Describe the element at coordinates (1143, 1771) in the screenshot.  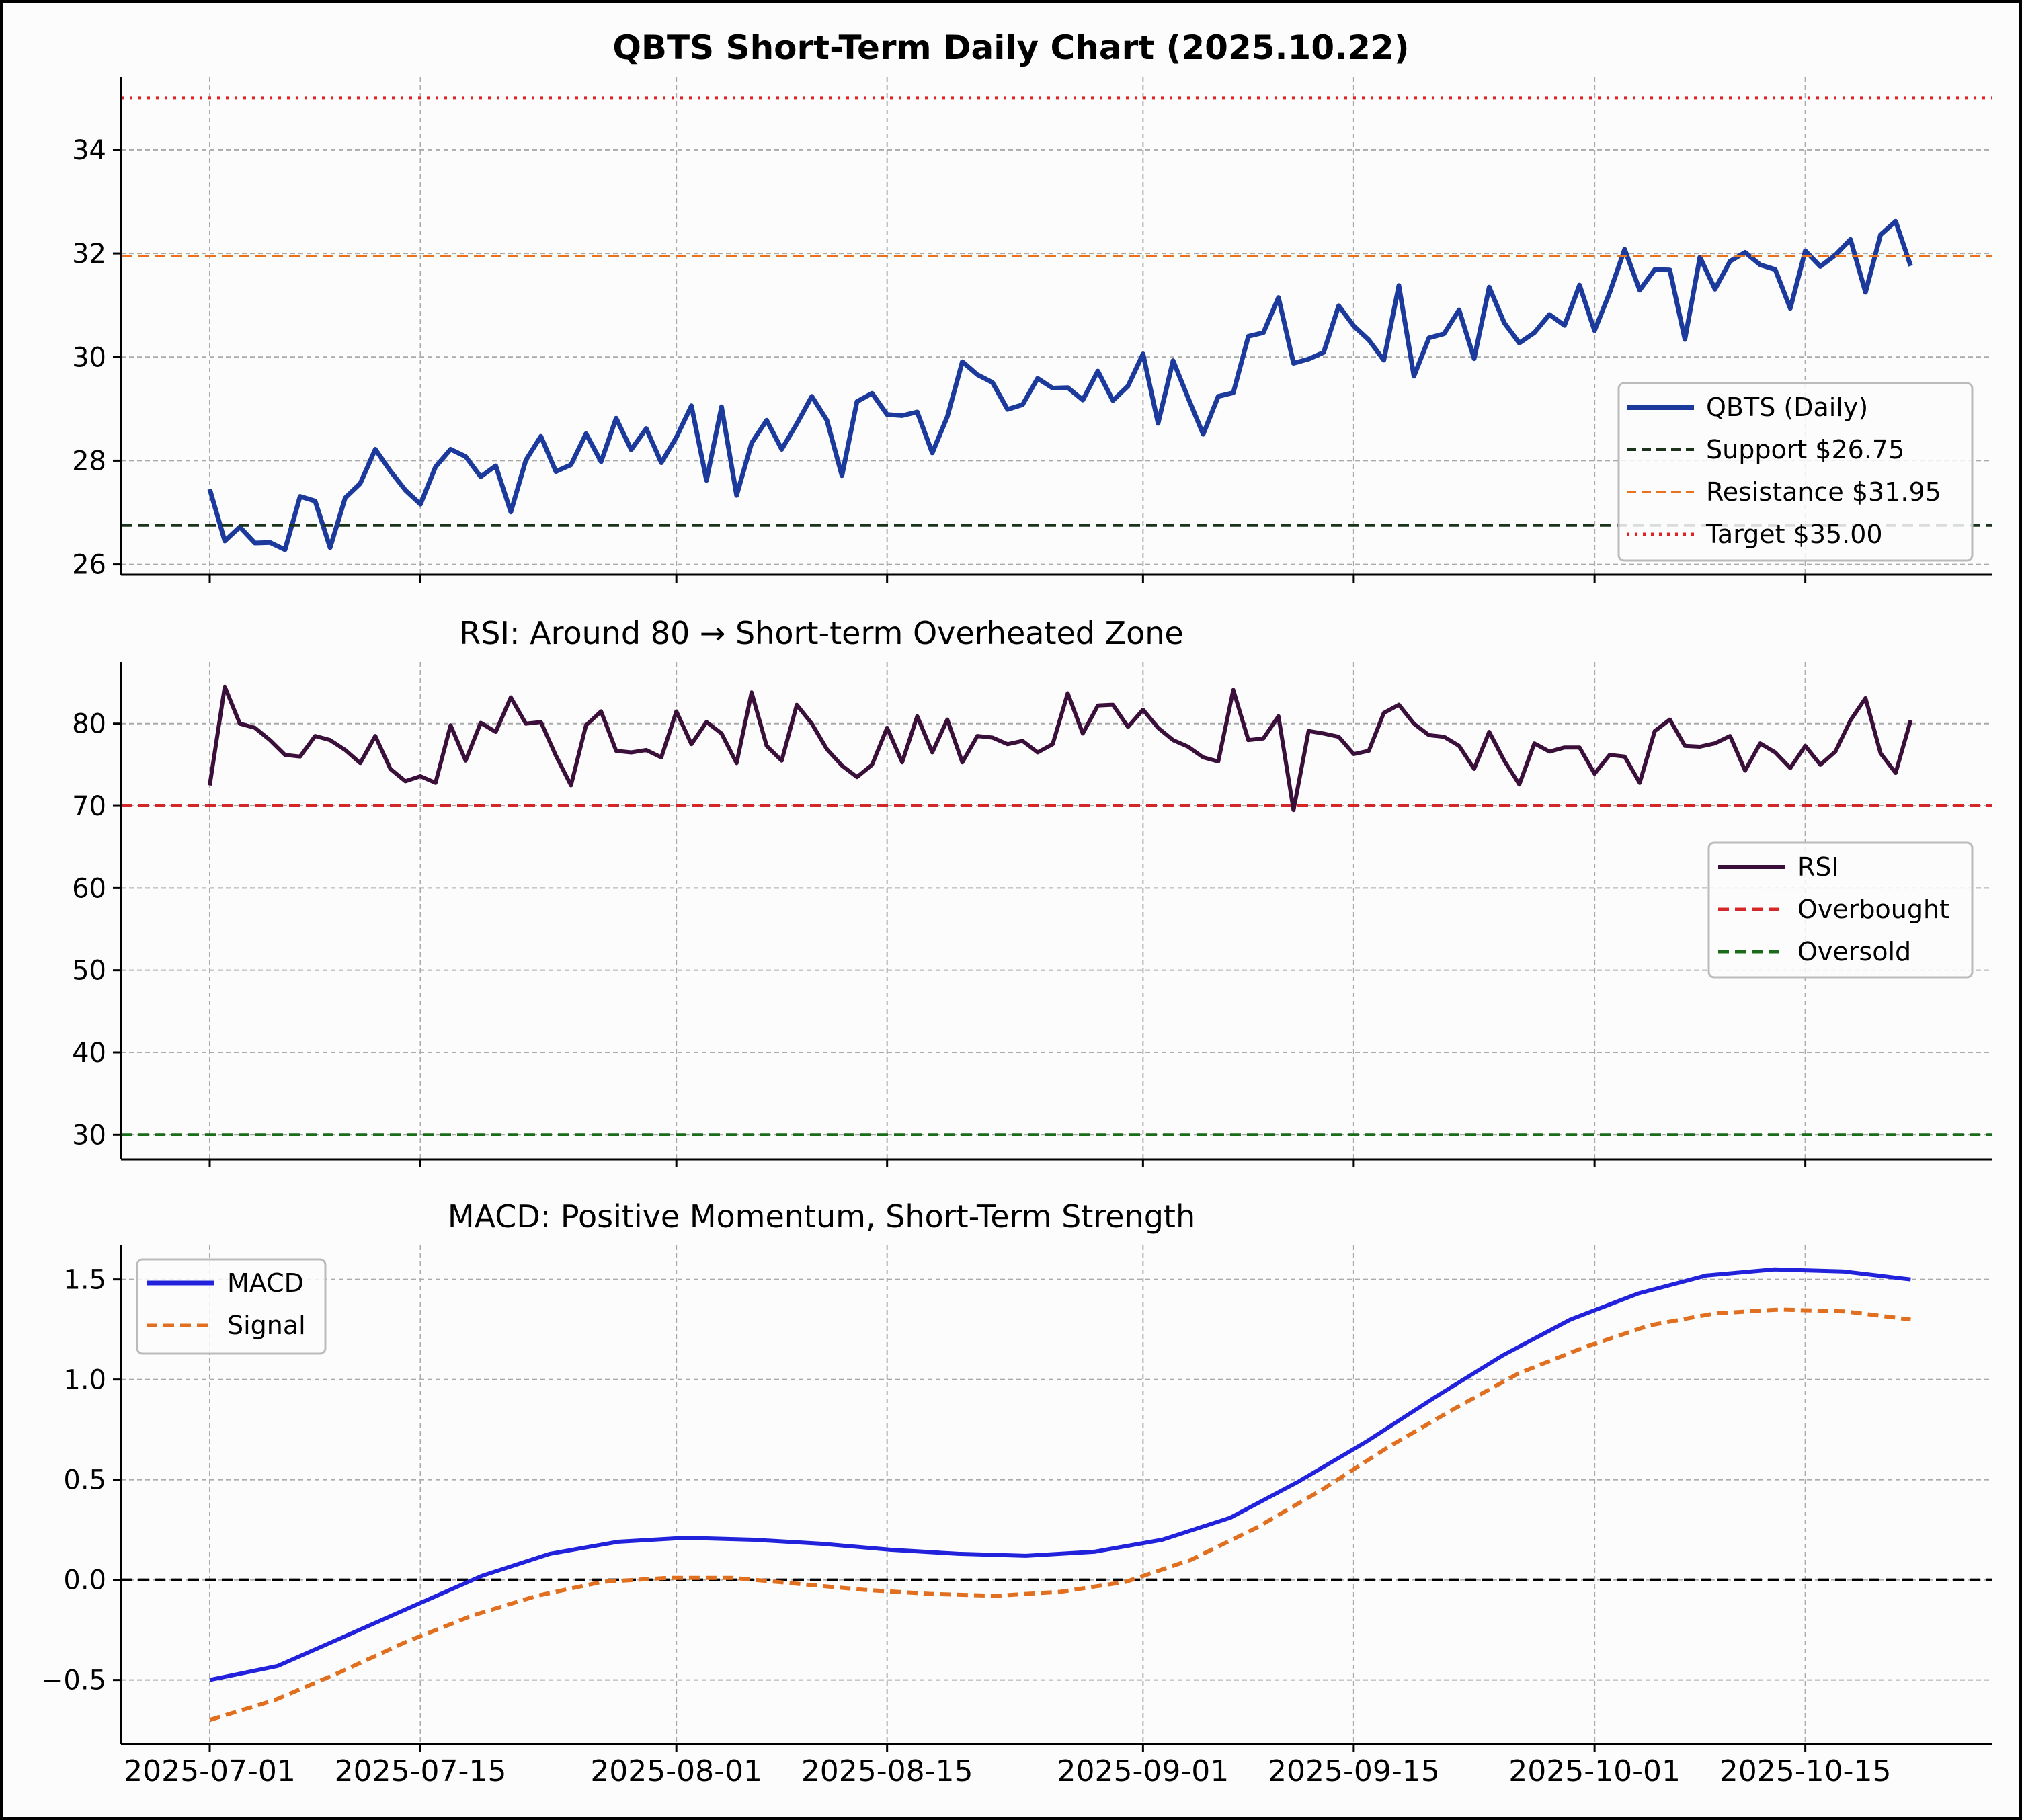
I see `x-tick-label: 2025-09-01` at that location.